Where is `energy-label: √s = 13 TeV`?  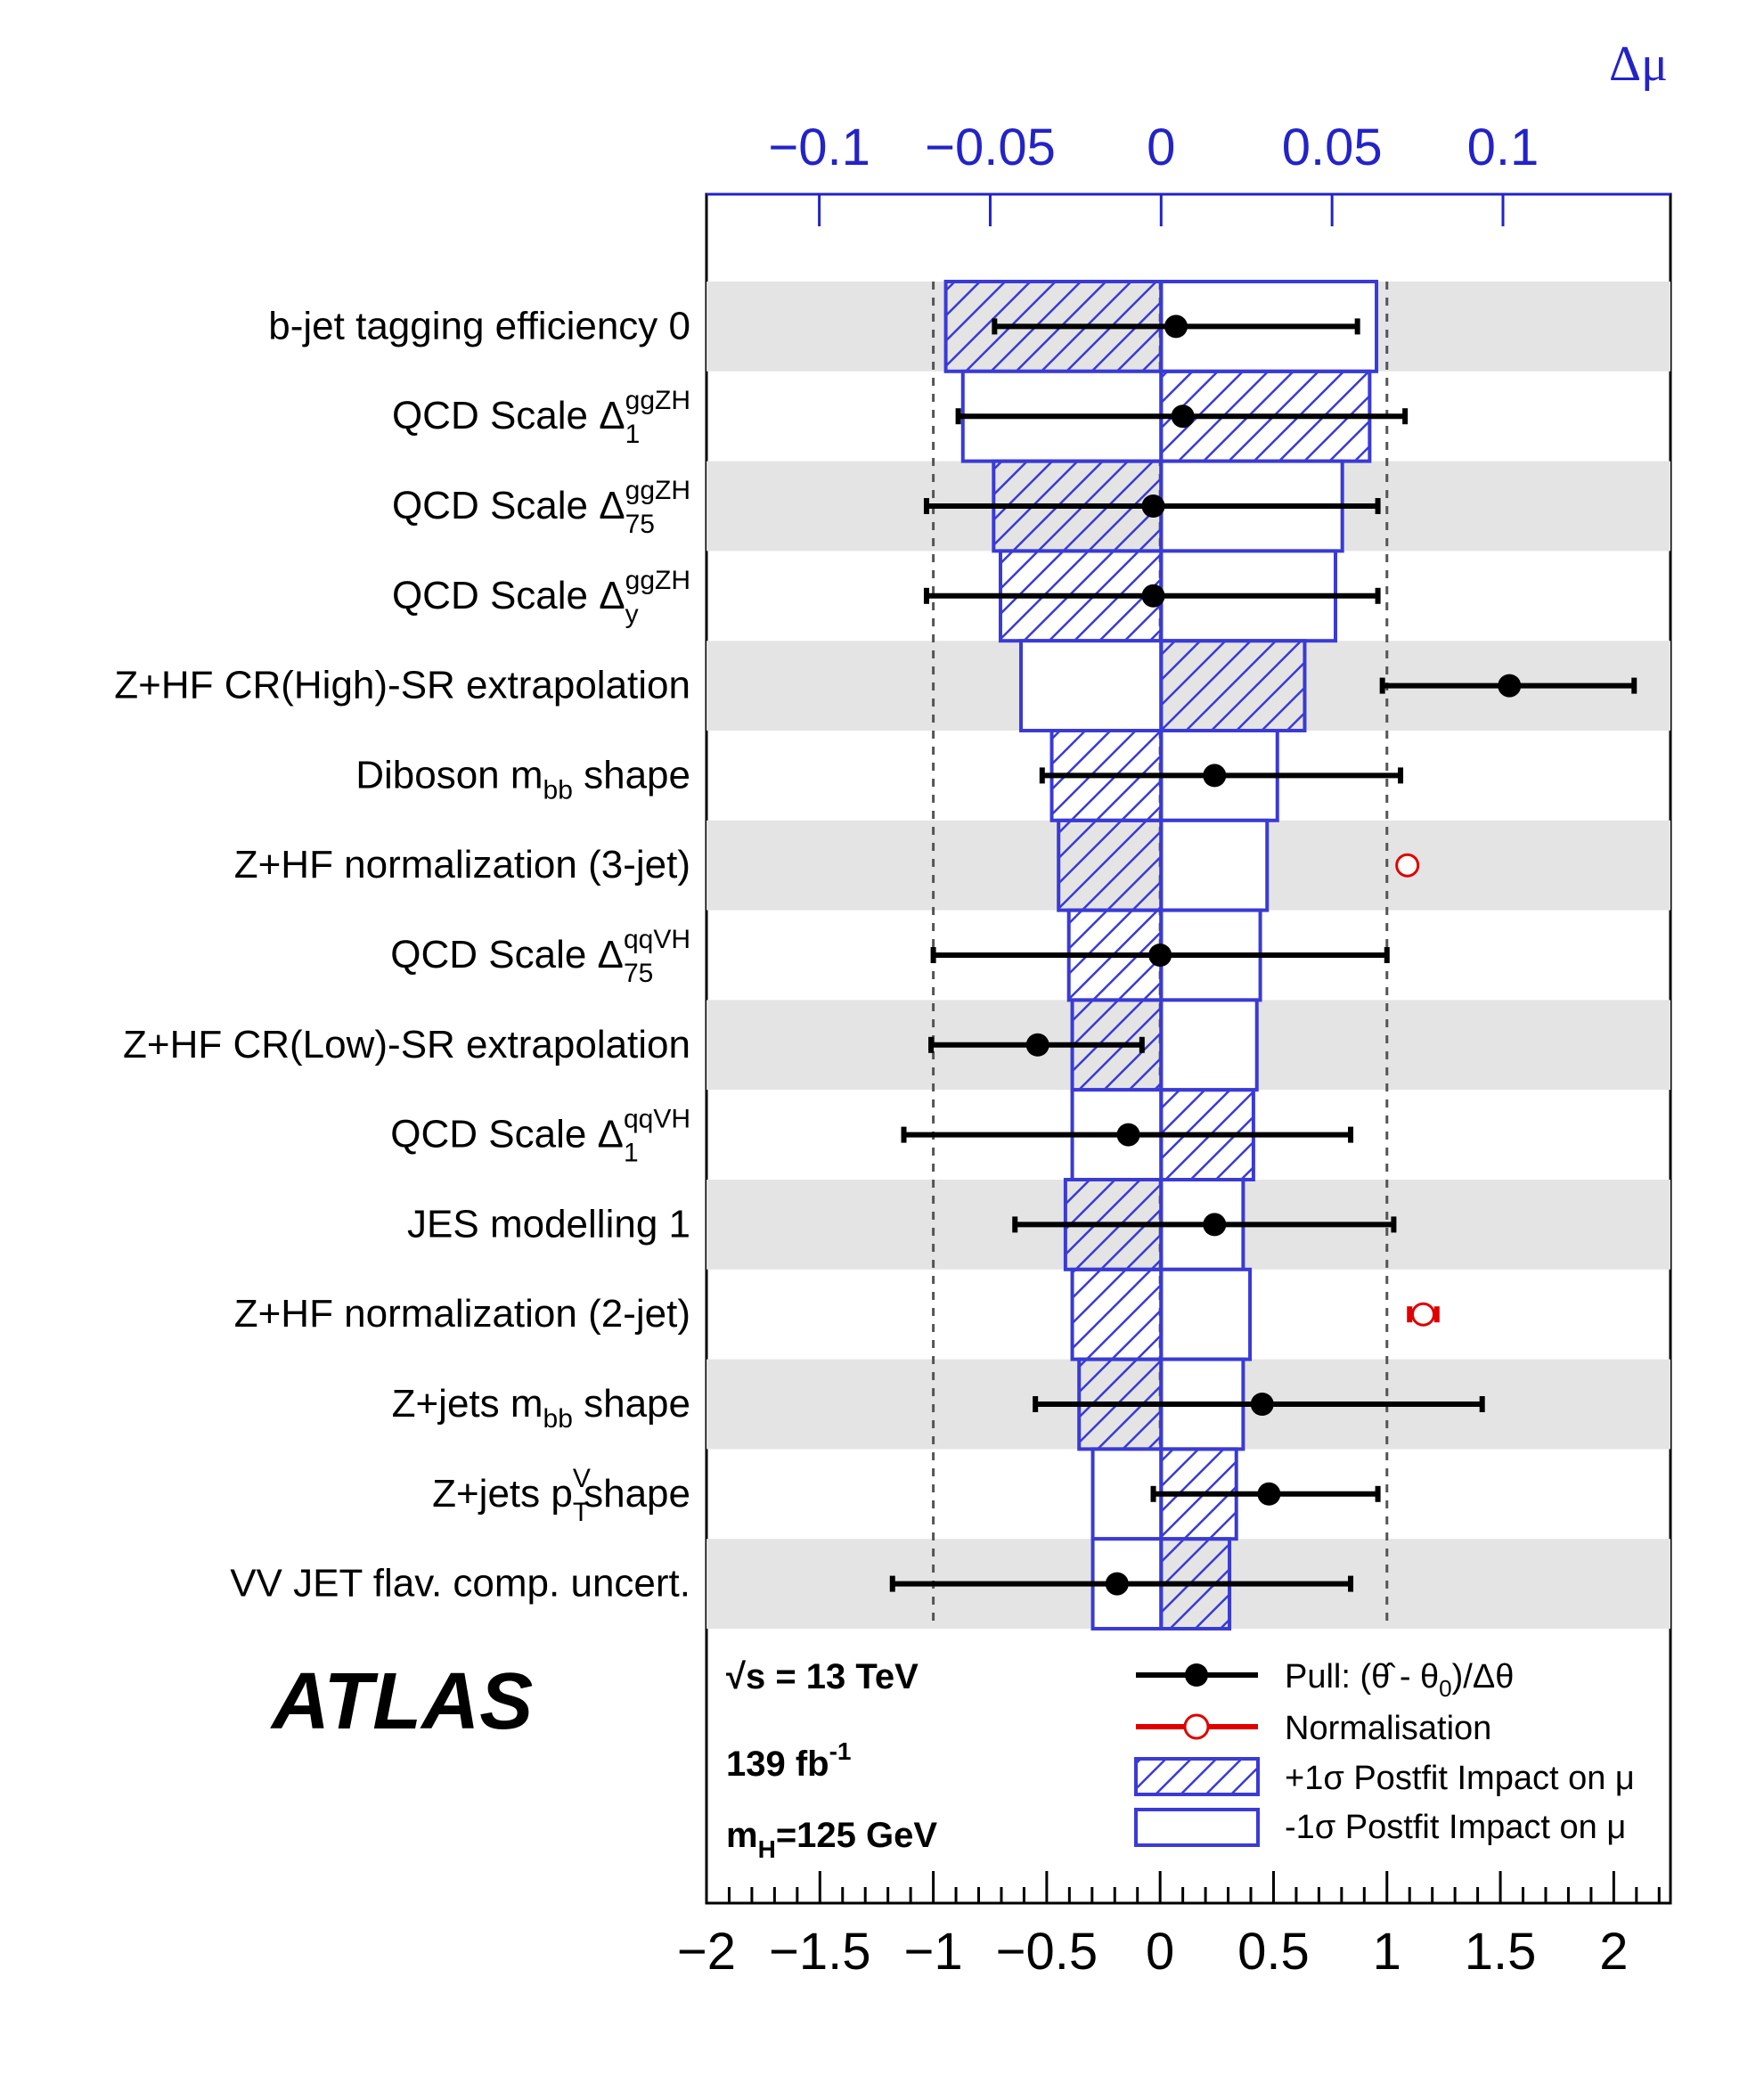 energy-label: √s = 13 TeV is located at coordinates (822, 1676).